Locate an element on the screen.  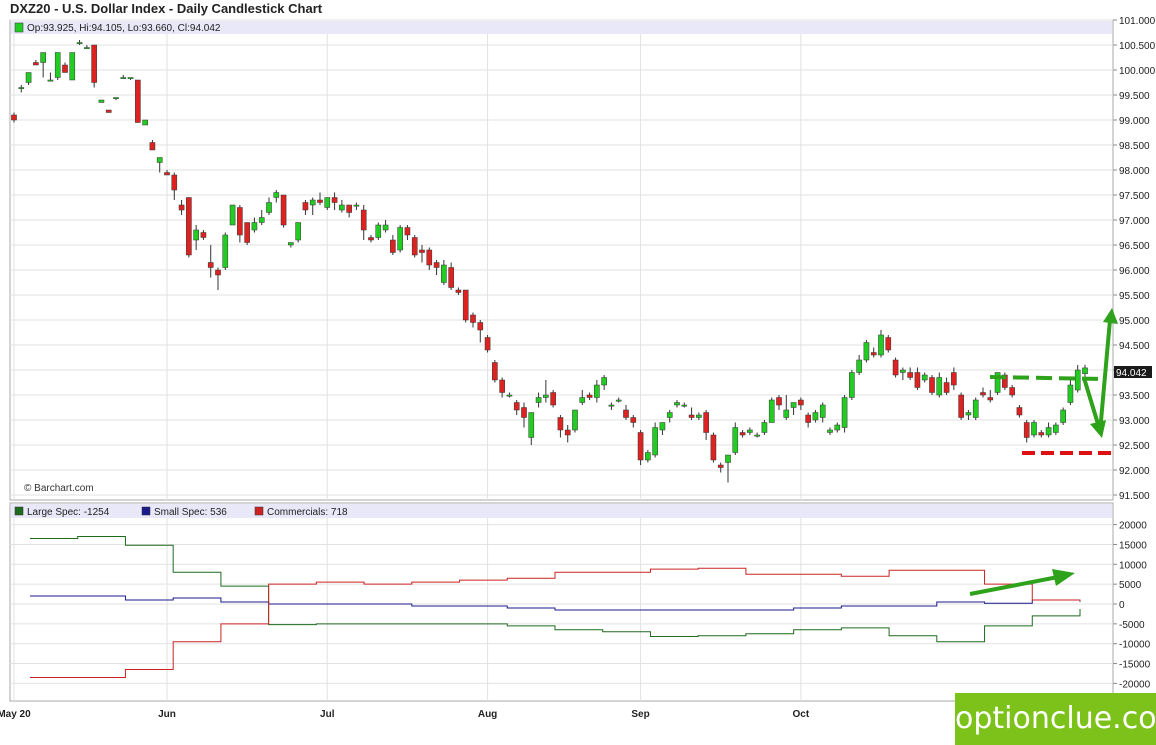
cot-legend-entry: Commercials: 718 is located at coordinates (307, 512).